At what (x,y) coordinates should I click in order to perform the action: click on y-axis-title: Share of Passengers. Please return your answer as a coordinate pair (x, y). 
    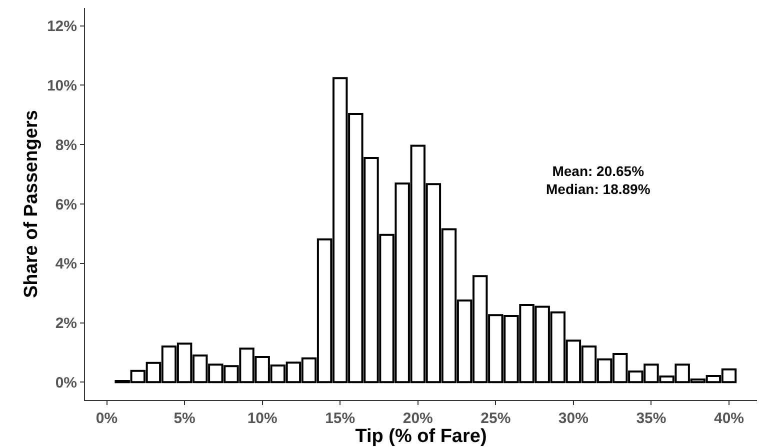
    Looking at the image, I should click on (31, 204).